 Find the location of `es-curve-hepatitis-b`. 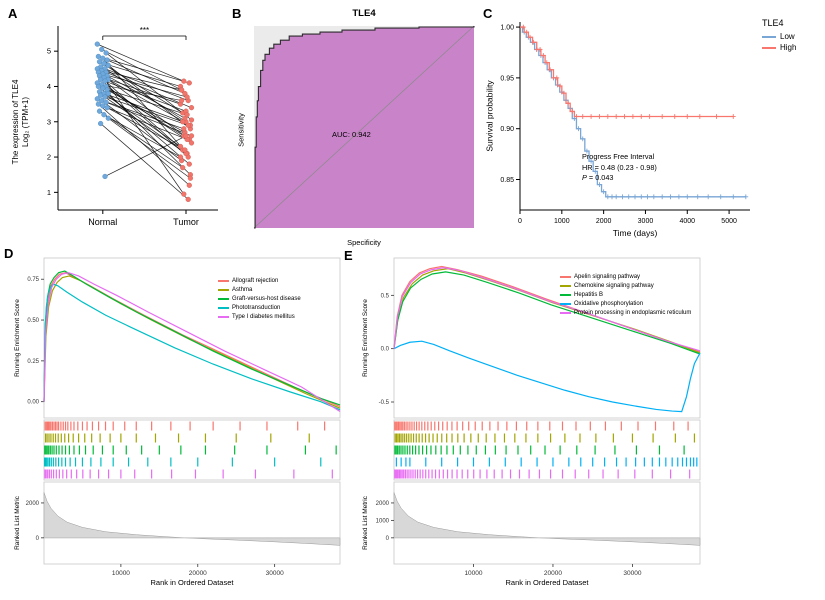

es-curve-hepatitis-b is located at coordinates (547, 313).